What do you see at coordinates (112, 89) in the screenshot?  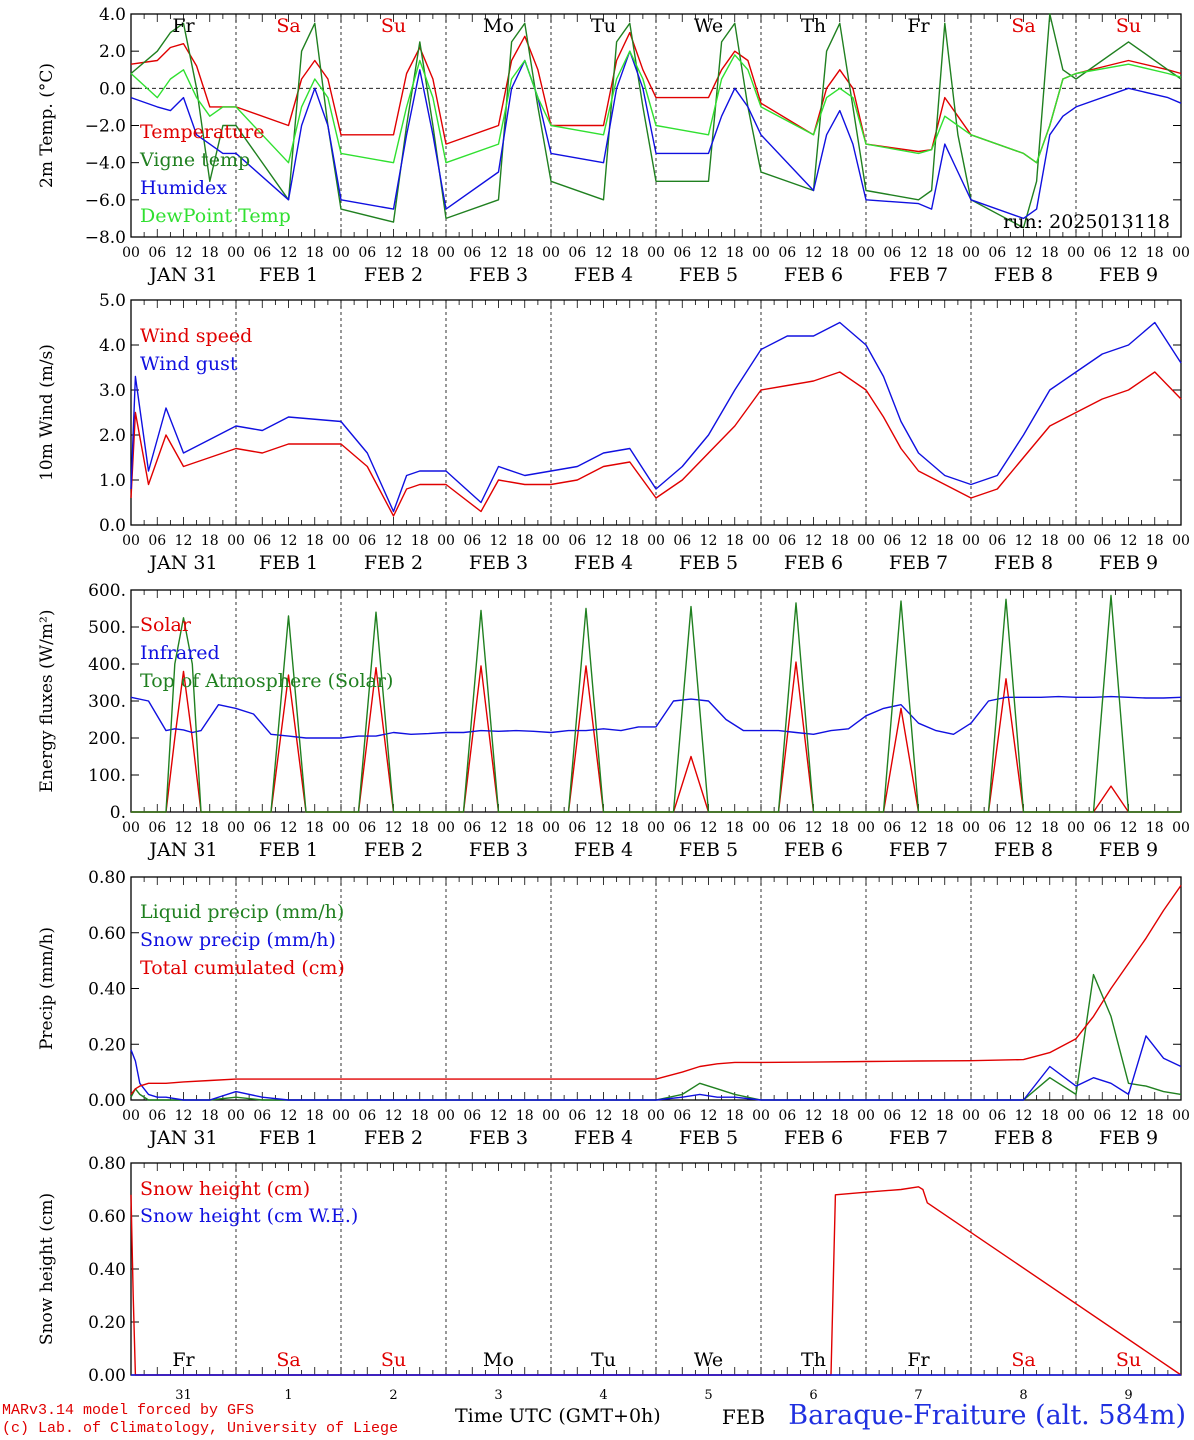 I see `y-tick-label: 0.0` at bounding box center [112, 89].